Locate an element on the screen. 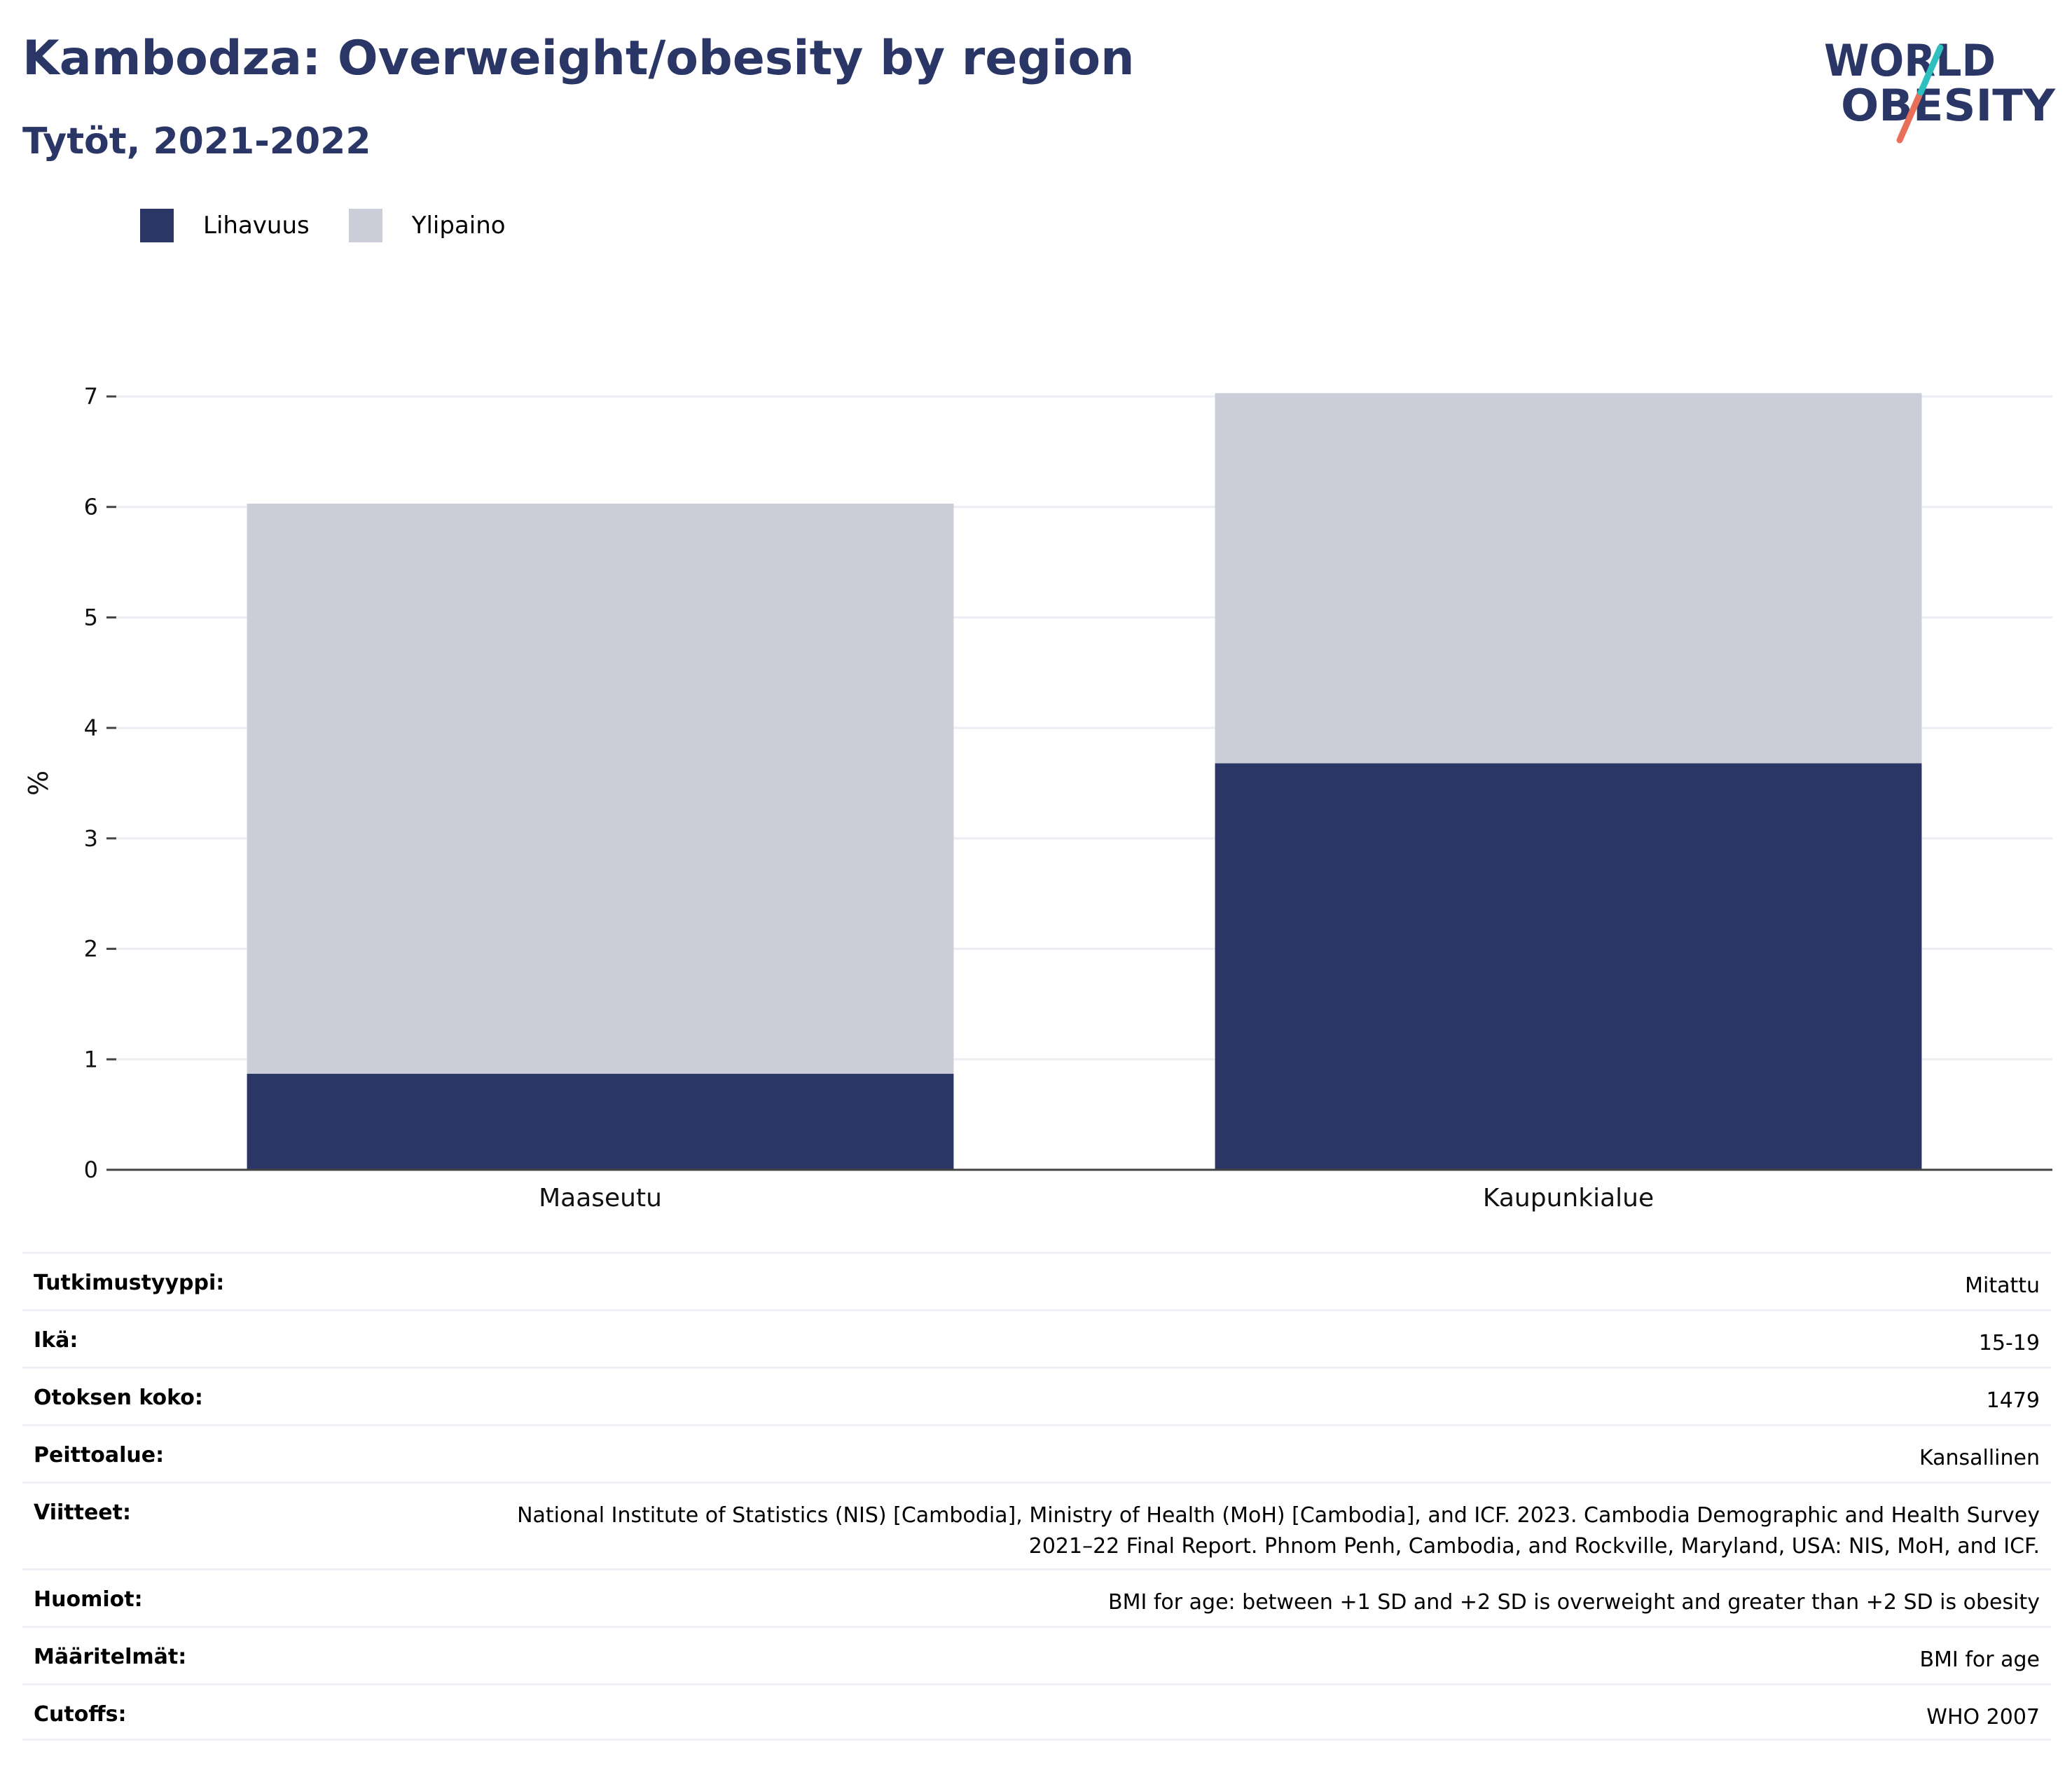 The image size is (2072, 1782). y-tick-label-6: 6 is located at coordinates (91, 507).